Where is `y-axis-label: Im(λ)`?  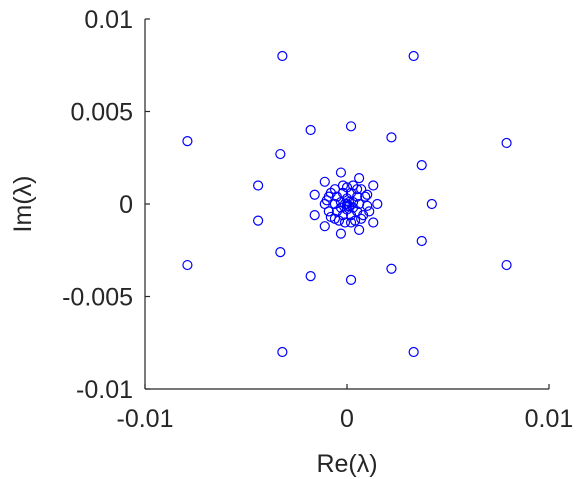
y-axis-label: Im(λ) is located at coordinates (23, 204).